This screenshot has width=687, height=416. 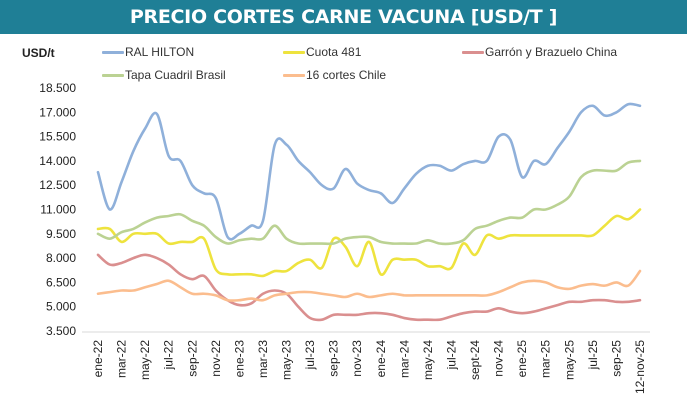 What do you see at coordinates (57, 88) in the screenshot?
I see `y-tick-label: 18.500` at bounding box center [57, 88].